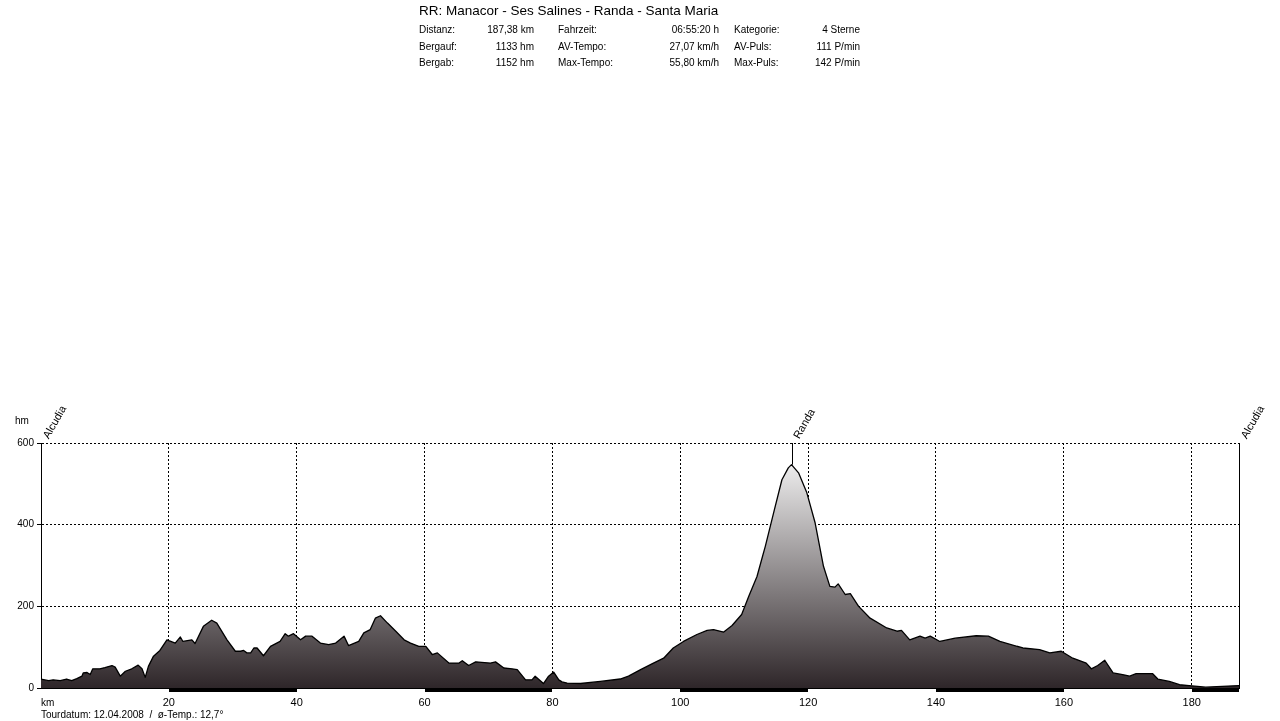  Describe the element at coordinates (168, 701) in the screenshot. I see `x-tick-label: 20` at that location.